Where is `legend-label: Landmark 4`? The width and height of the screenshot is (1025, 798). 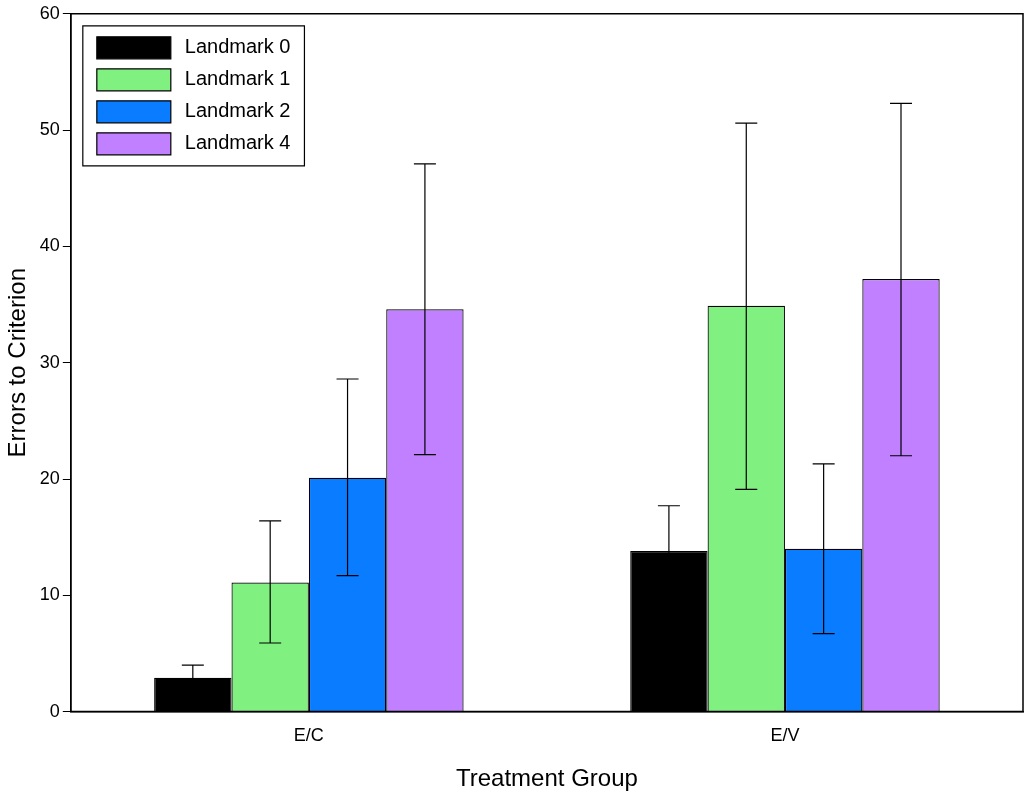
legend-label: Landmark 4 is located at coordinates (237, 142).